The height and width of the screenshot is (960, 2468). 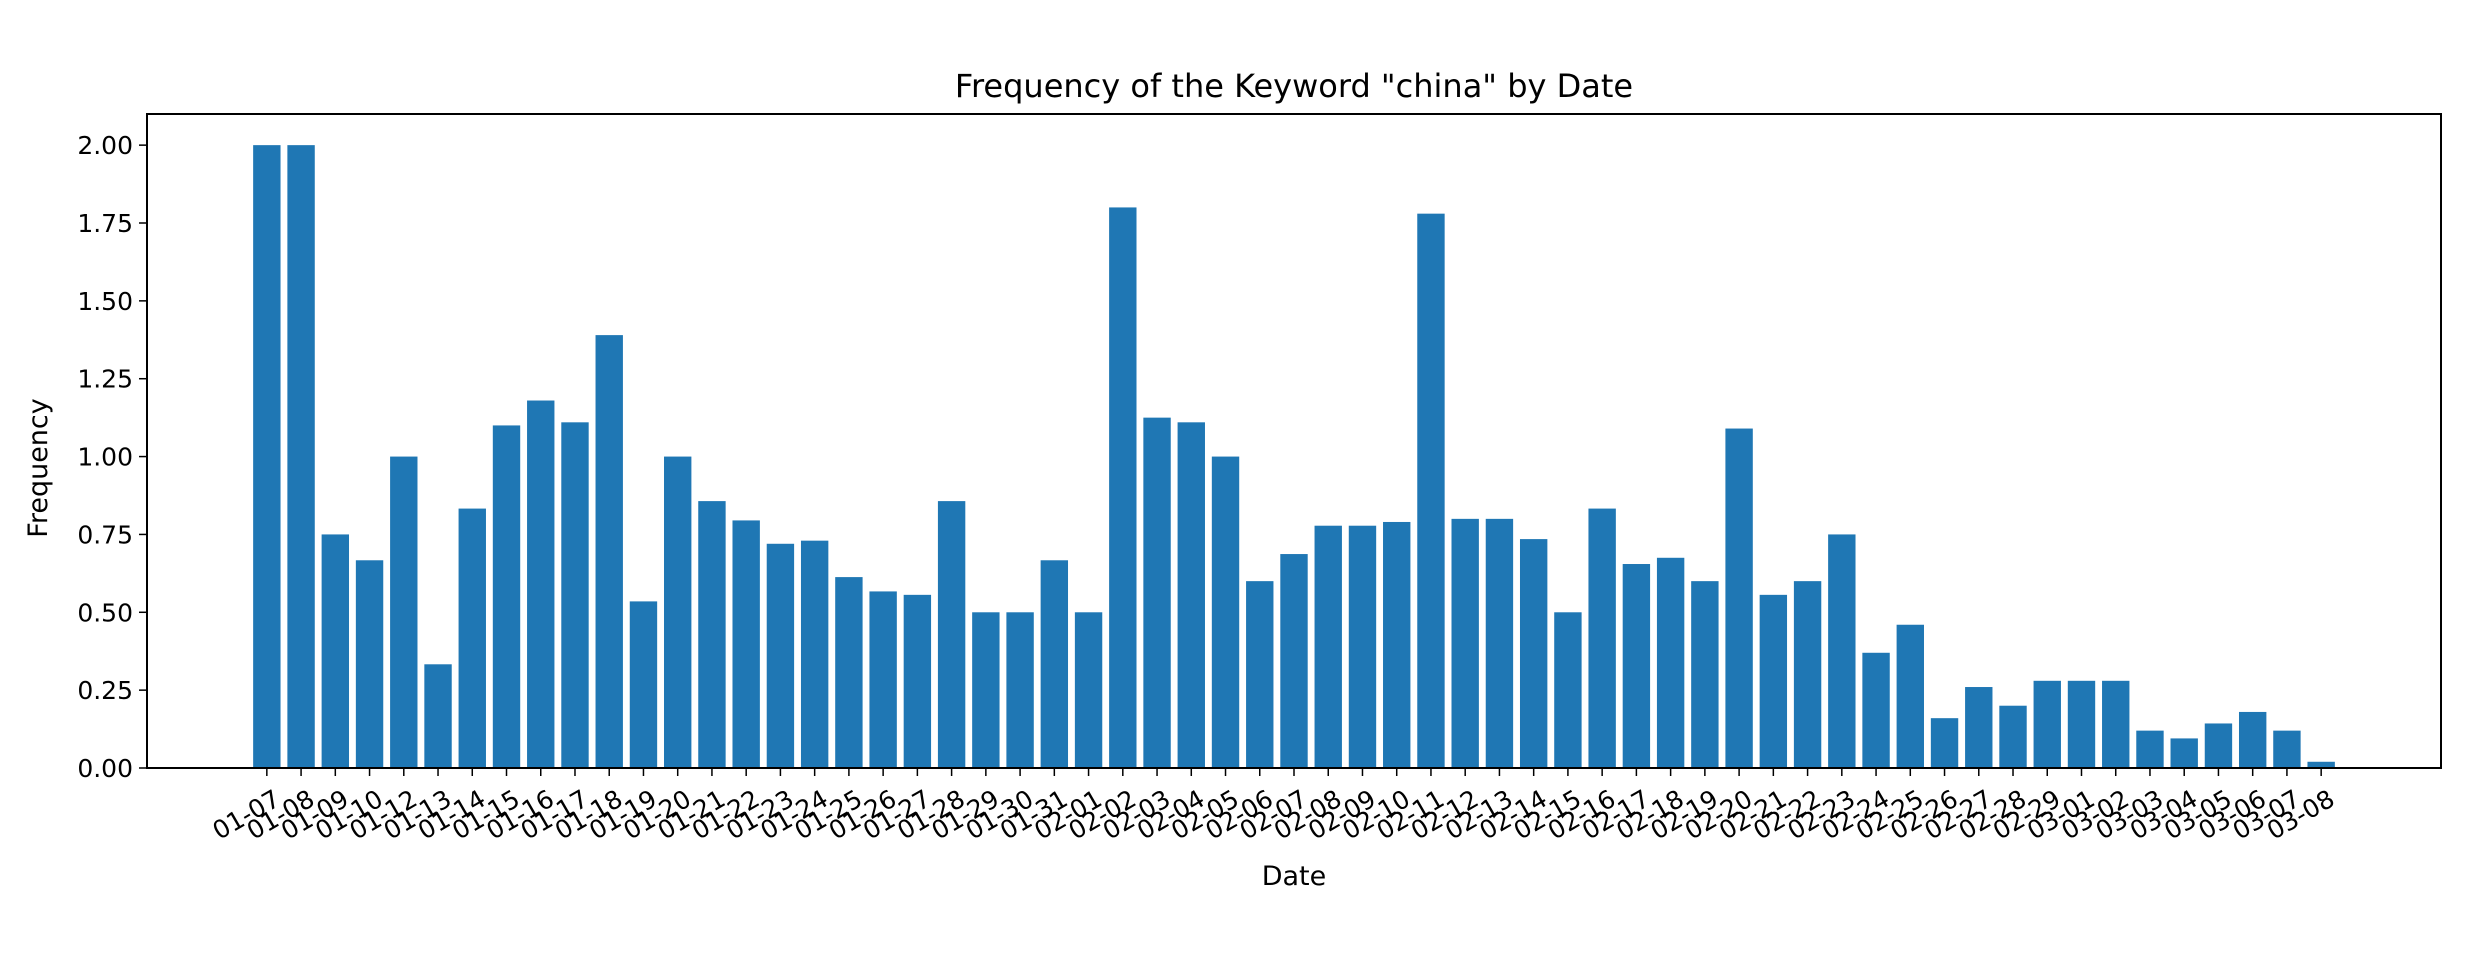 I want to click on x-axis-title: Date, so click(x=1294, y=876).